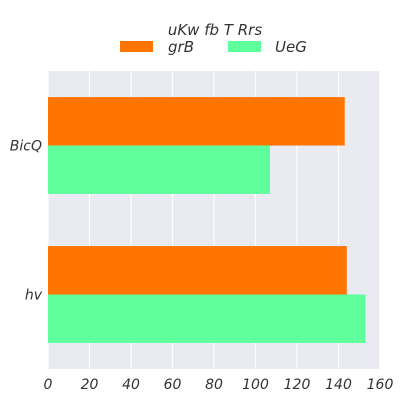  Describe the element at coordinates (213, 47) in the screenshot. I see `legend: grB UeG` at that location.